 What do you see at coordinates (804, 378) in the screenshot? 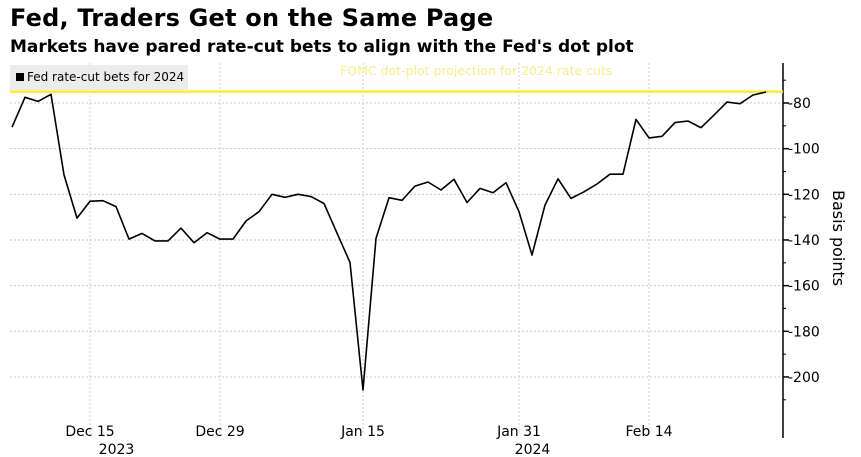
I see `y-tick-label: -200` at bounding box center [804, 378].